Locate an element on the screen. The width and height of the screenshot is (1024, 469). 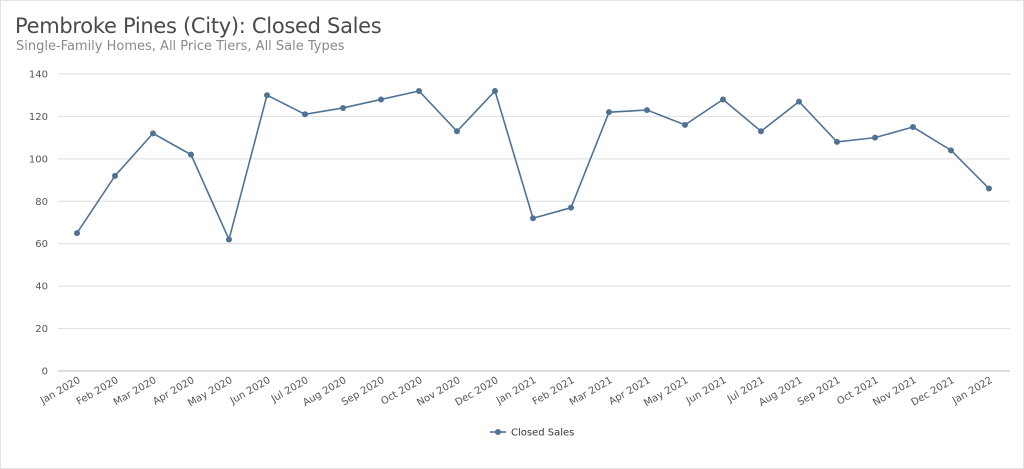
y-tick-label: 140 is located at coordinates (38, 75).